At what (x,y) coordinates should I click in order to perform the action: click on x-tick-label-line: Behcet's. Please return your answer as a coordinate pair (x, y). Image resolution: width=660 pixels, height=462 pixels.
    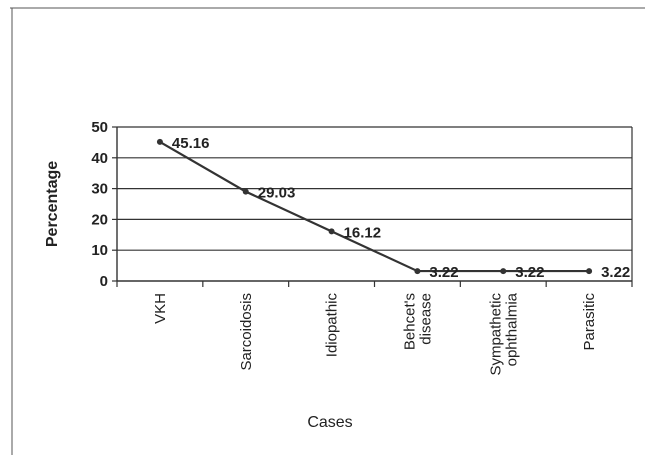
    Looking at the image, I should click on (409, 321).